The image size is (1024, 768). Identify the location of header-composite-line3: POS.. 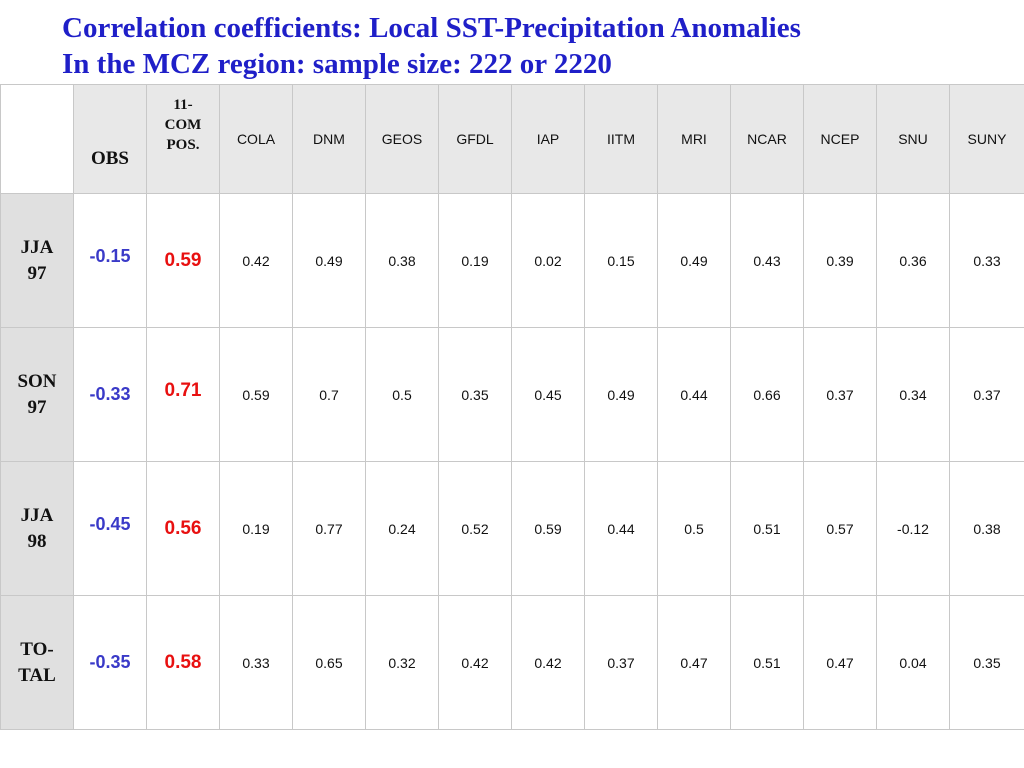
(183, 145).